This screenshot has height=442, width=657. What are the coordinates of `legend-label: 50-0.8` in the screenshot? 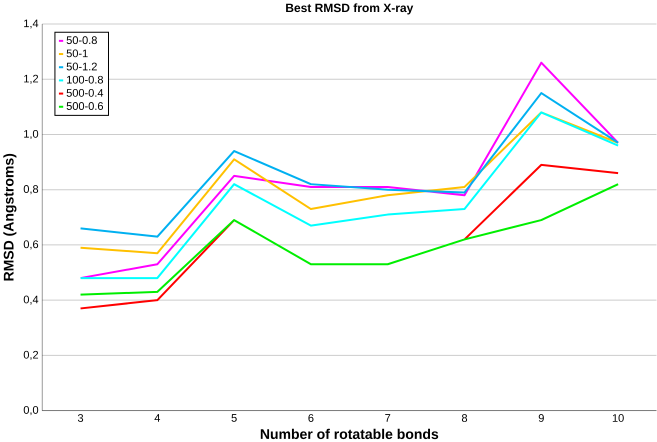 It's located at (81, 40).